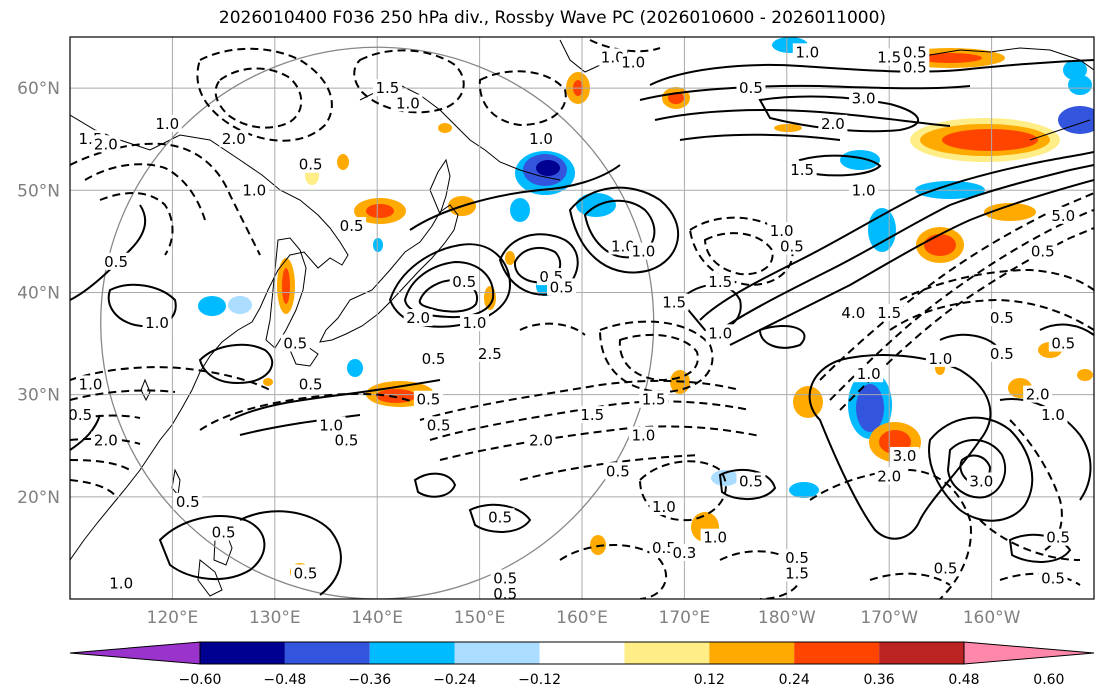 This screenshot has width=1105, height=692. What do you see at coordinates (377, 618) in the screenshot?
I see `lon-tick-label: 140°E` at bounding box center [377, 618].